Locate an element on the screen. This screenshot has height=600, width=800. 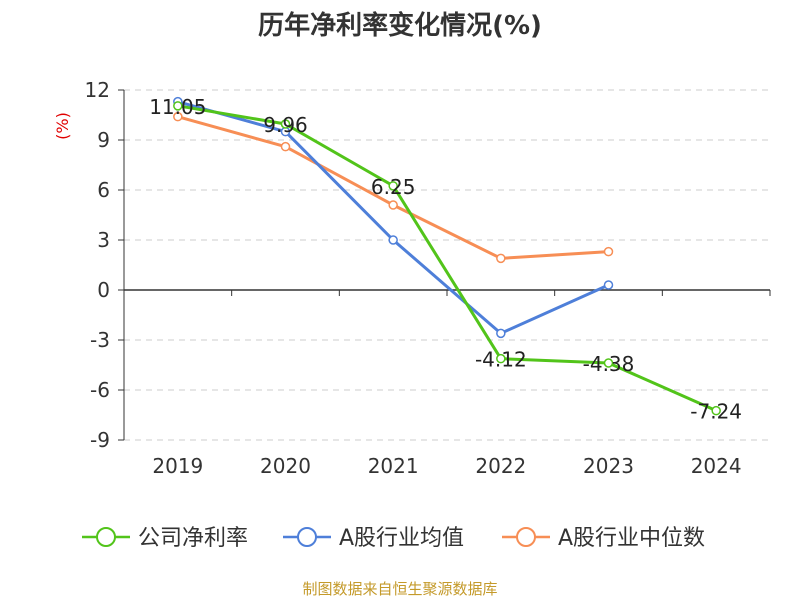
data-label: -4.12 is located at coordinates (501, 360).